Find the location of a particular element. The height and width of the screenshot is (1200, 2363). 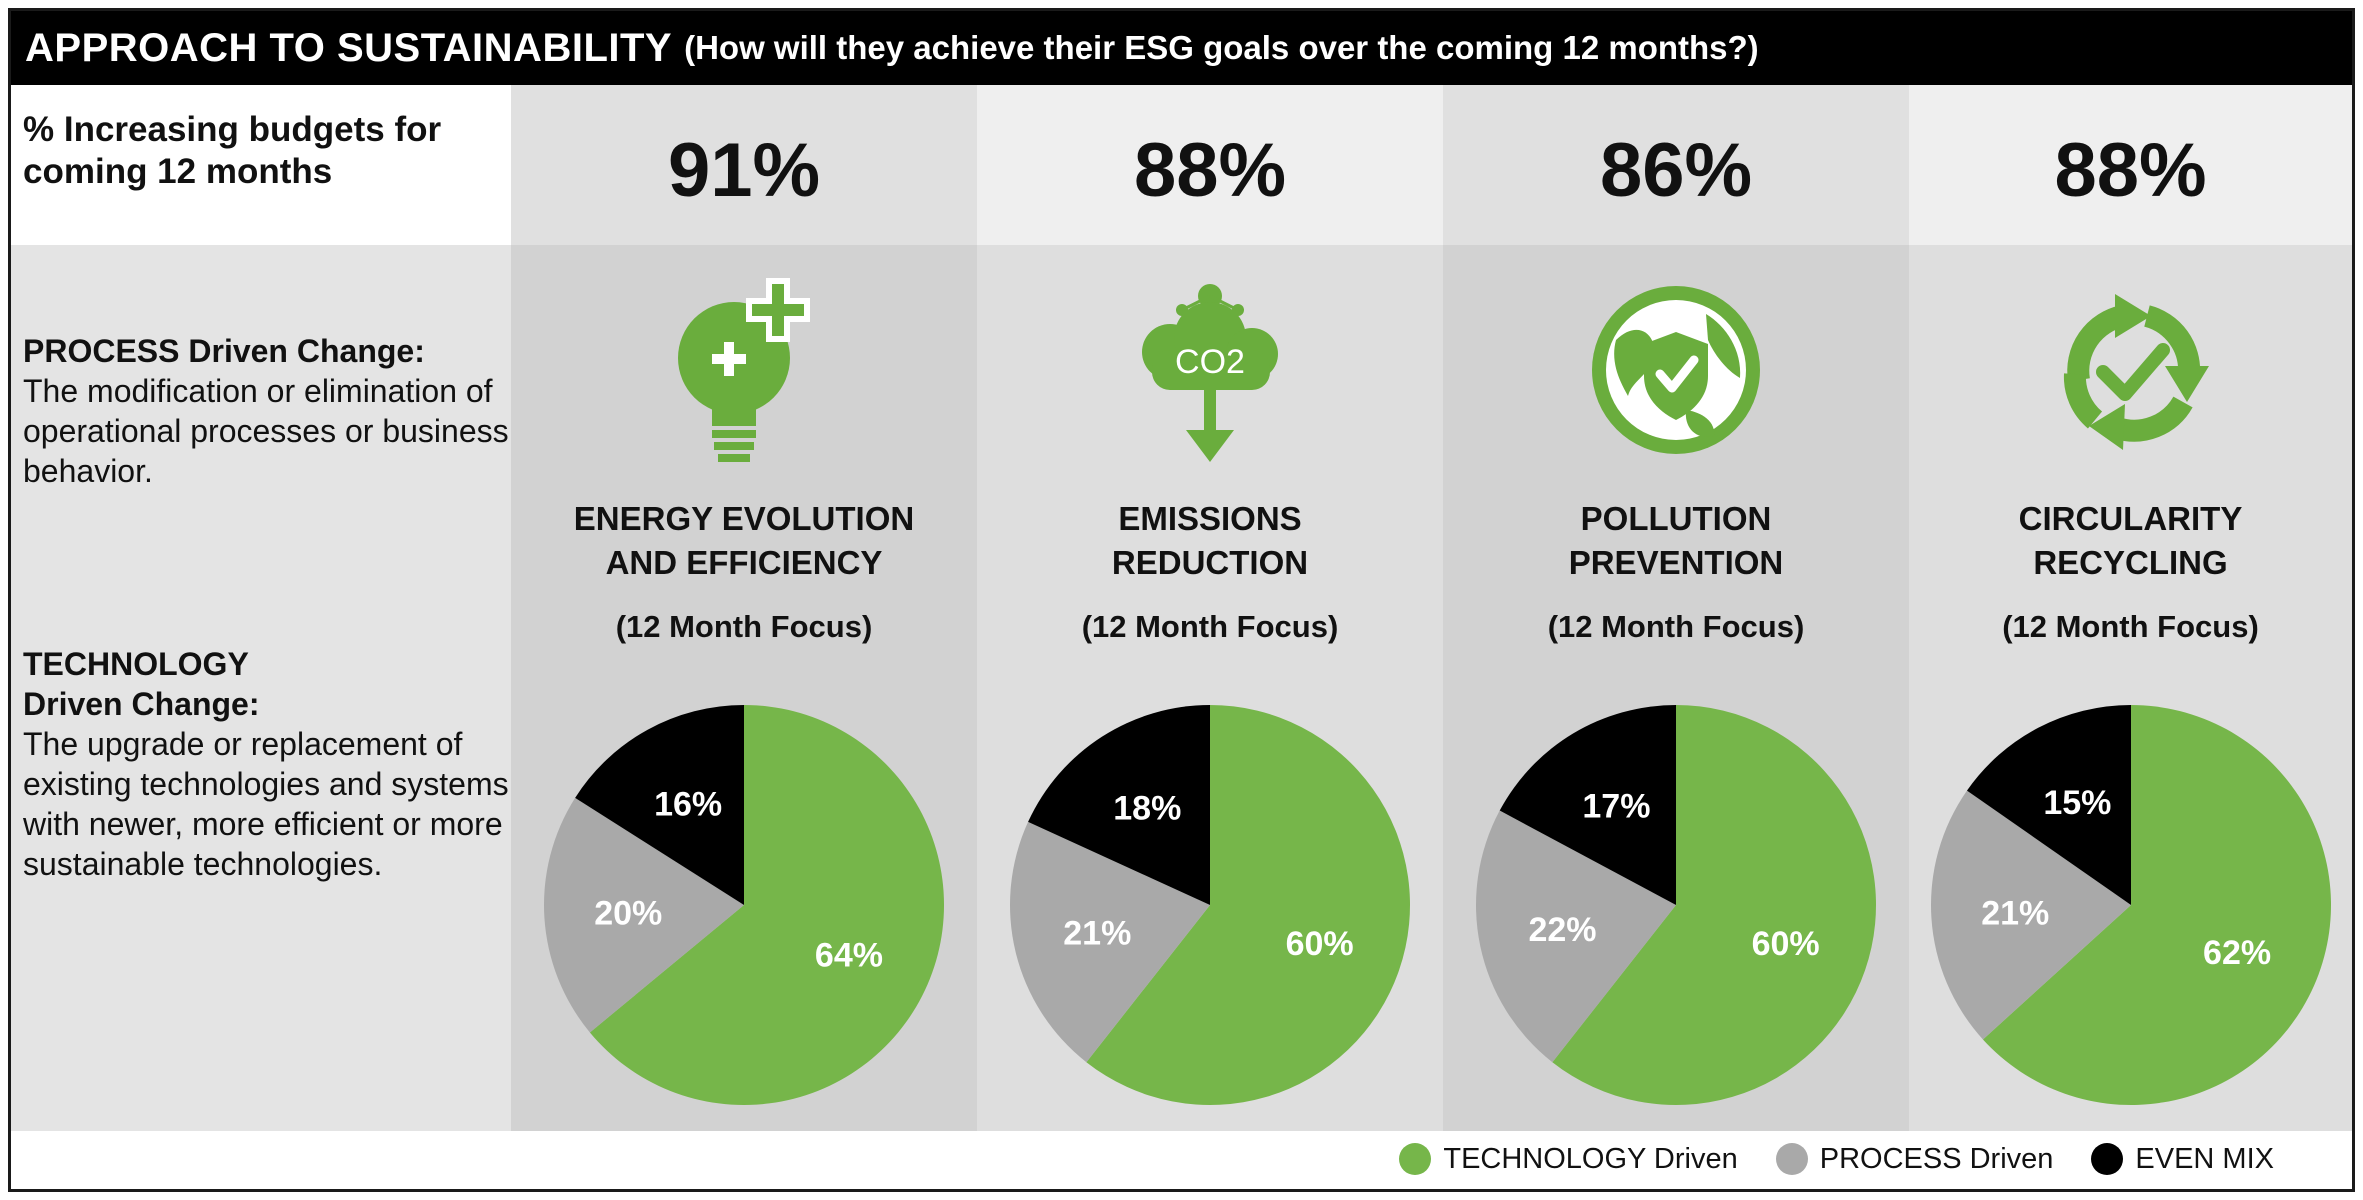

legend-swatch-even-mix is located at coordinates (2107, 1159).